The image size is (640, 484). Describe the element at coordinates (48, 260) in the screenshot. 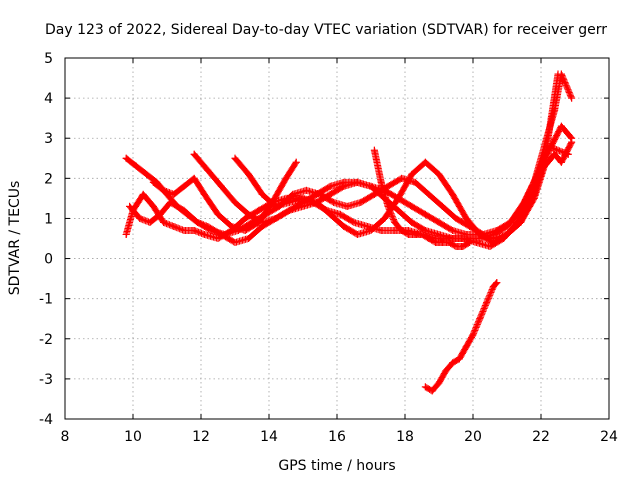

I see `y-tick-label: 0` at that location.